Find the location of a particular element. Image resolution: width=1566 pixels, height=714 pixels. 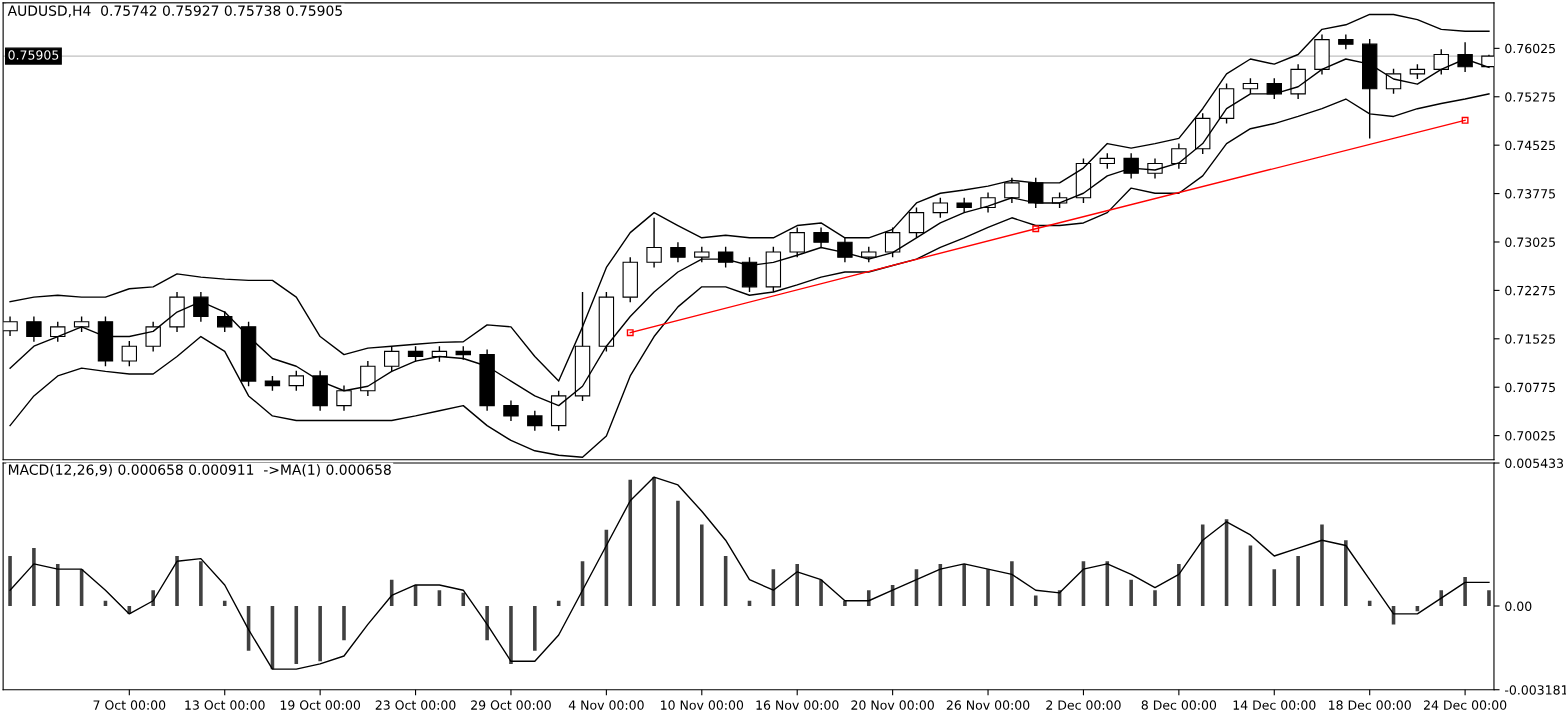

x-tick-label: 4 Nov 00:00 is located at coordinates (606, 705).